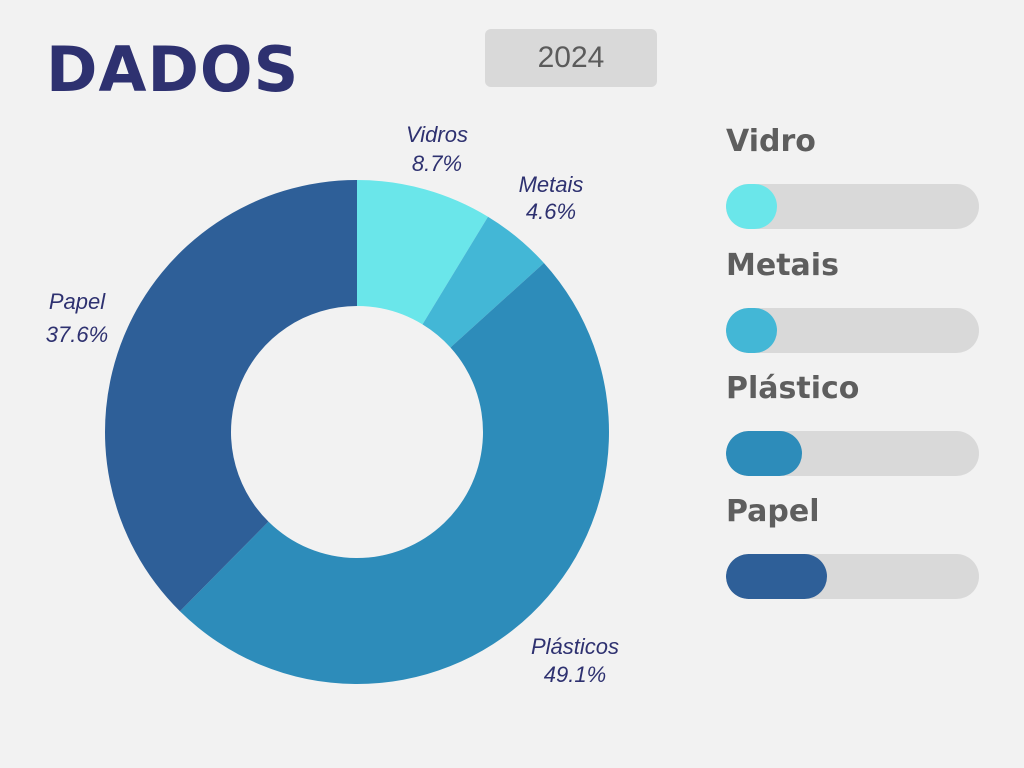 This screenshot has width=1024, height=768. I want to click on slice-label: Papel, so click(77, 301).